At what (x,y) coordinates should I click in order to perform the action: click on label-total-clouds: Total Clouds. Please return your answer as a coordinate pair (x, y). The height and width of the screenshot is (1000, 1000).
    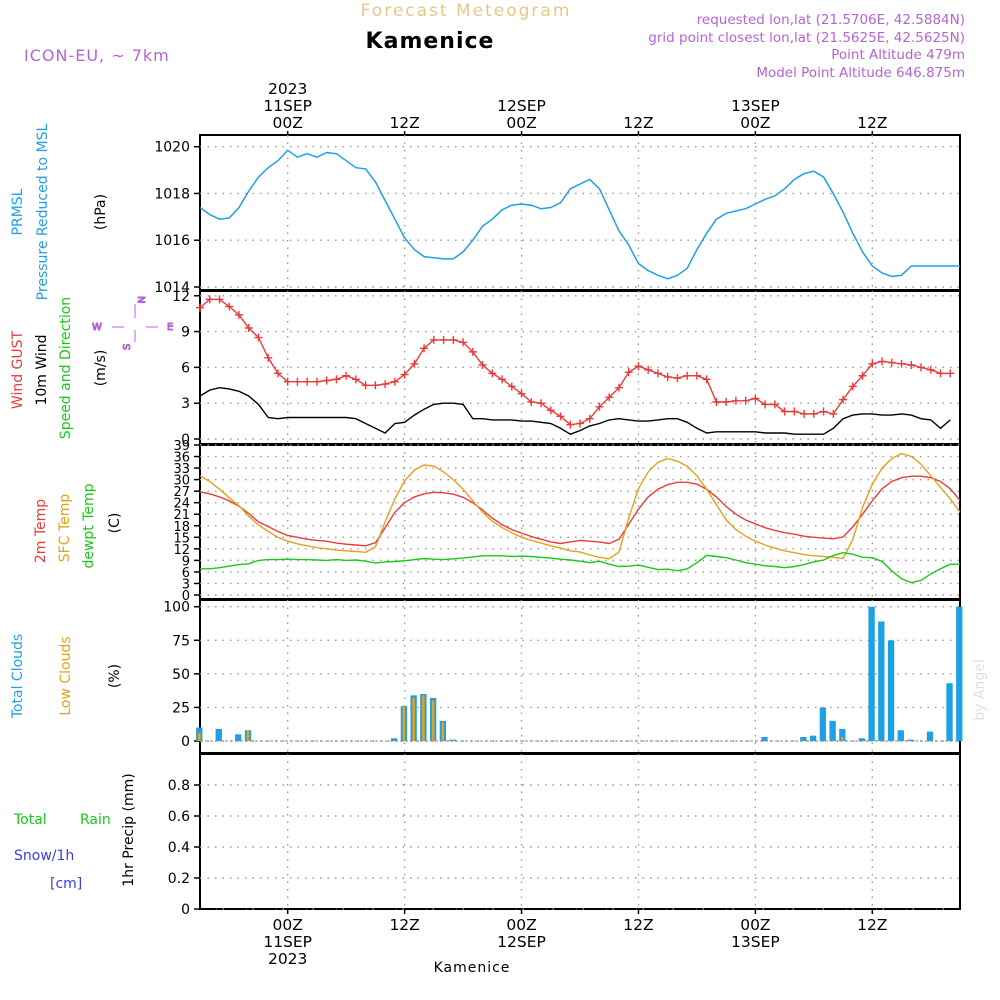
    Looking at the image, I should click on (18, 676).